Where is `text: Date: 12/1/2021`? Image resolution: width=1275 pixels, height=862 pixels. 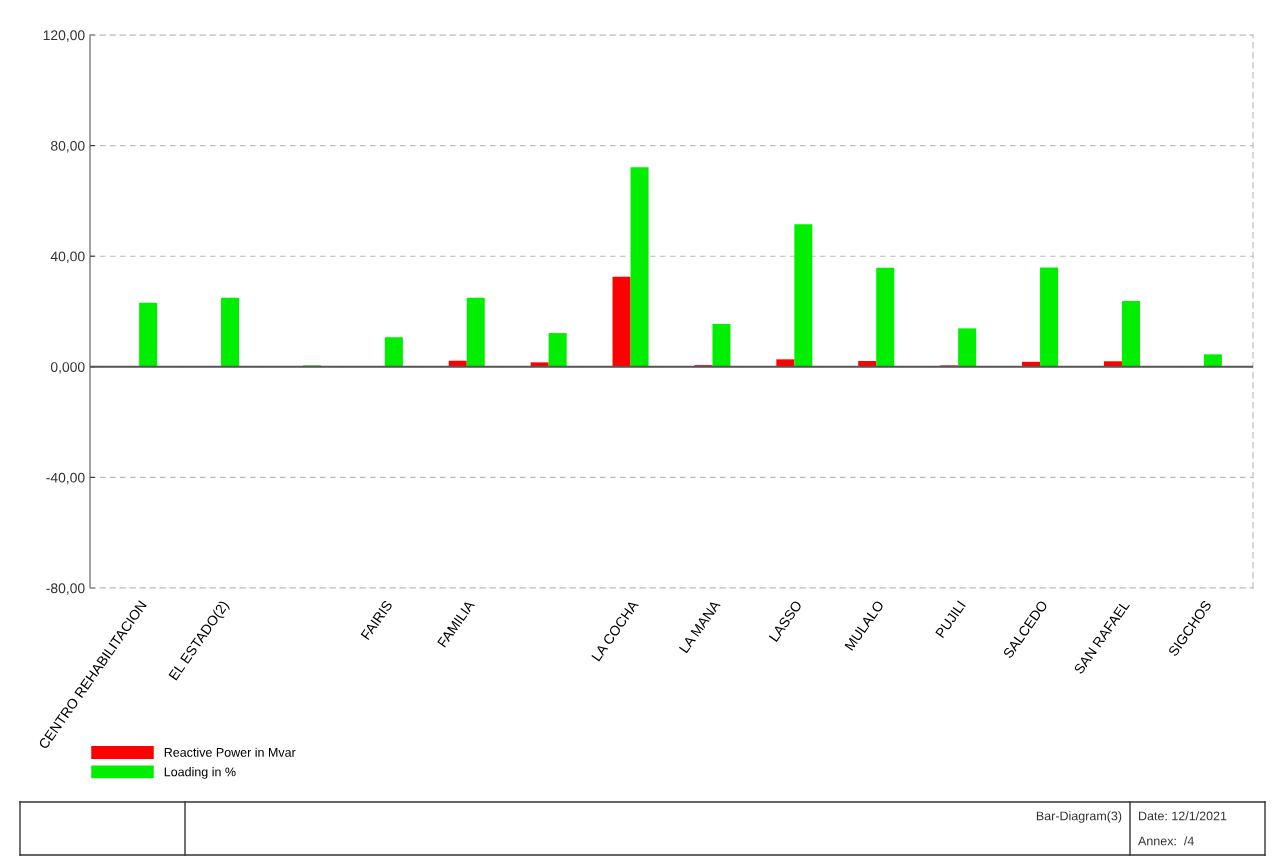
text: Date: 12/1/2021 is located at coordinates (1183, 816).